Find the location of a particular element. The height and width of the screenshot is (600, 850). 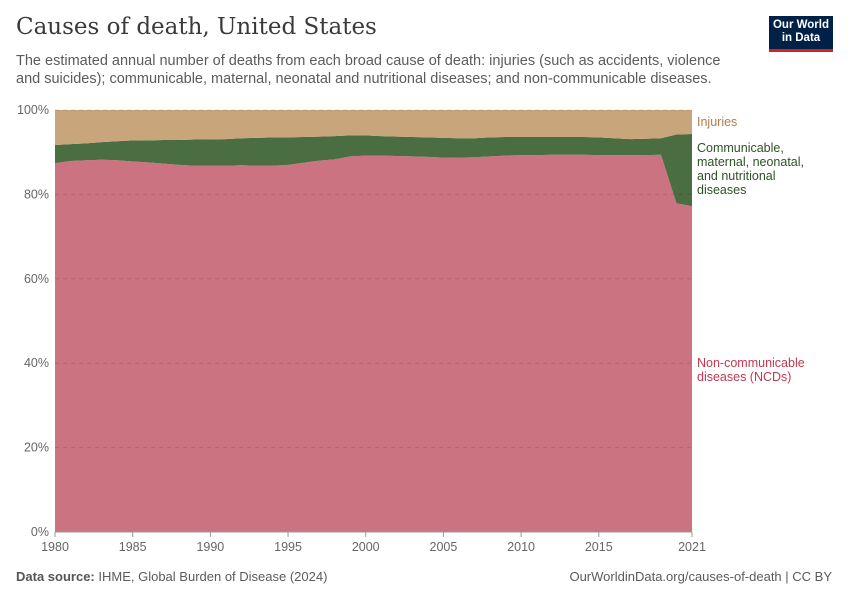

y-tick-label: 60% is located at coordinates (36, 279).